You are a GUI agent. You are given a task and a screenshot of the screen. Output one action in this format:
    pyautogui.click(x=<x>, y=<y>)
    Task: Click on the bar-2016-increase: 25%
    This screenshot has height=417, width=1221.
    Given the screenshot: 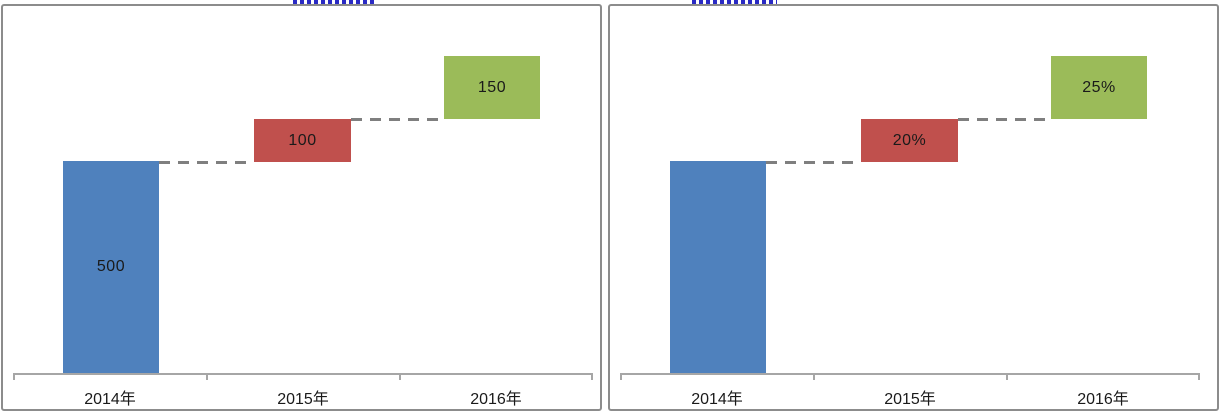 What is the action you would take?
    pyautogui.click(x=1099, y=87)
    